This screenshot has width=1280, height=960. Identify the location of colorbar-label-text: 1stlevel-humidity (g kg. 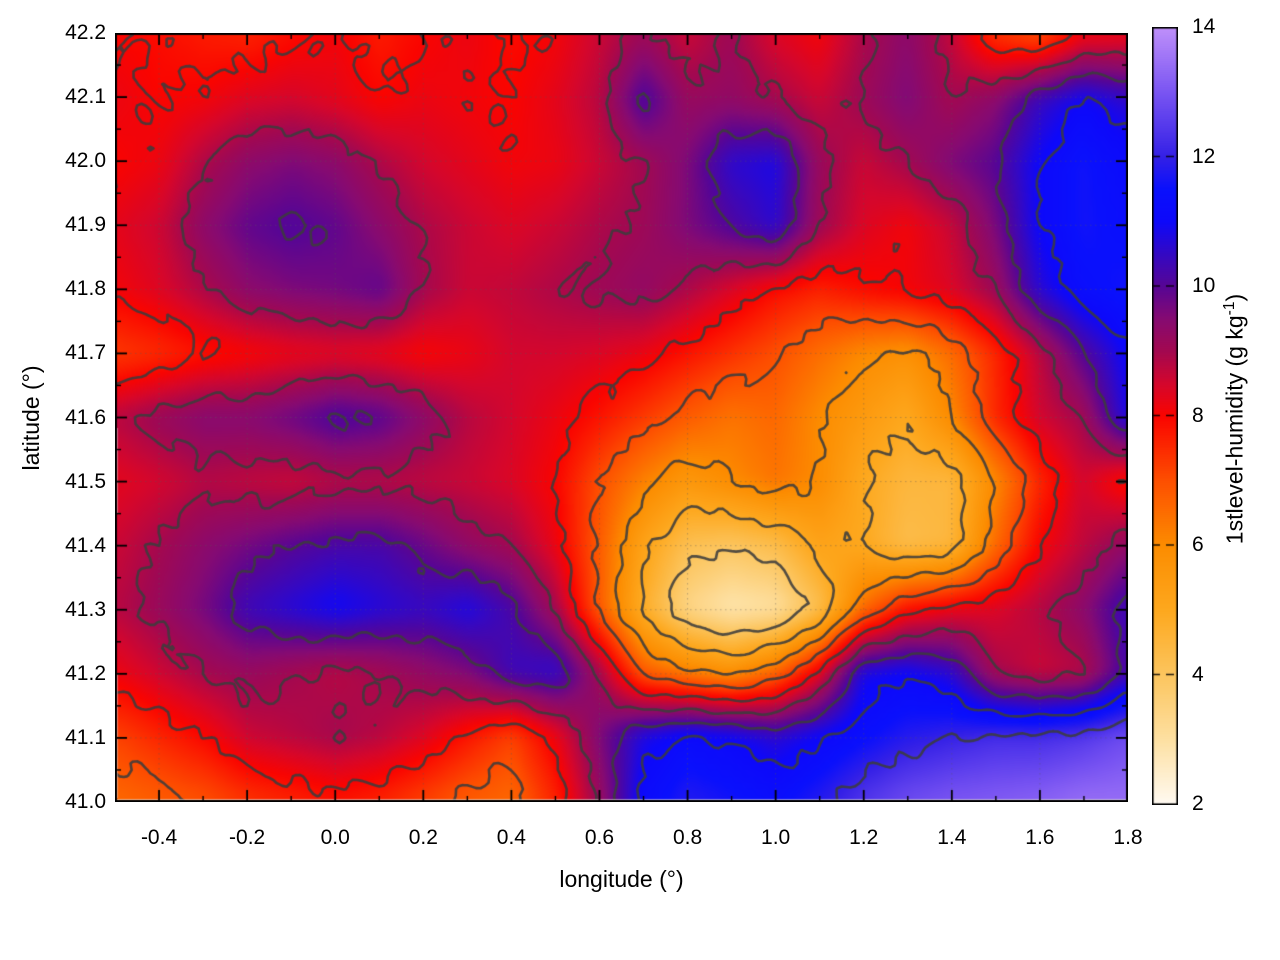
(1234, 430).